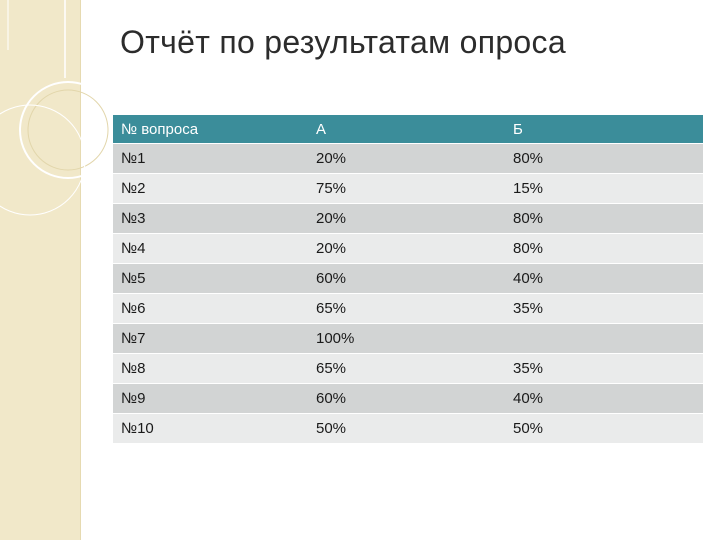 Image resolution: width=720 pixels, height=540 pixels. I want to click on table-row: №9 60% 40%, so click(408, 398).